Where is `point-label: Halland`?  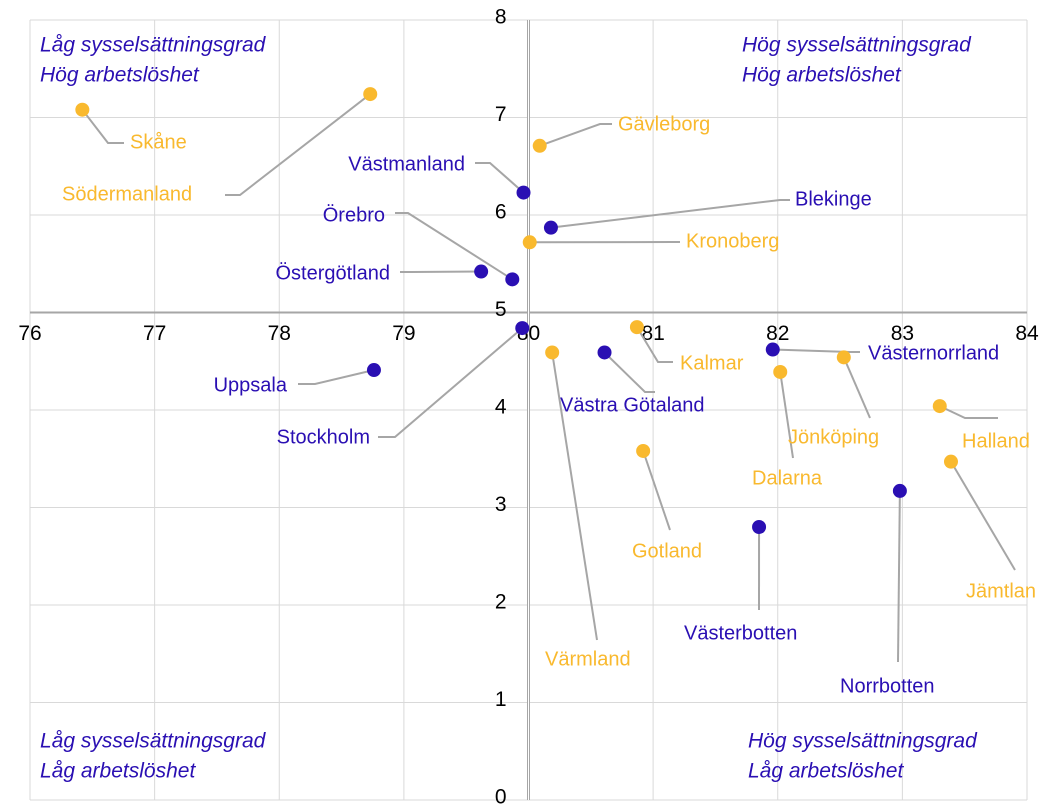
point-label: Halland is located at coordinates (996, 441).